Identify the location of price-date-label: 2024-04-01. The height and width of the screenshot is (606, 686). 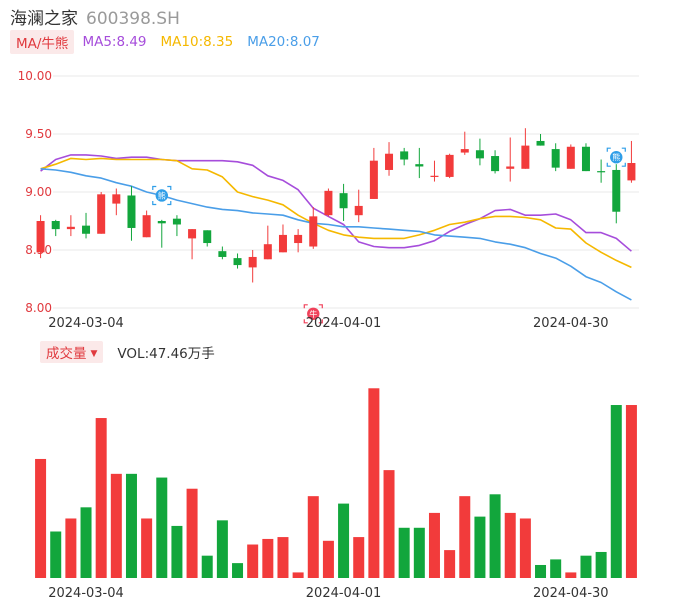
(344, 323).